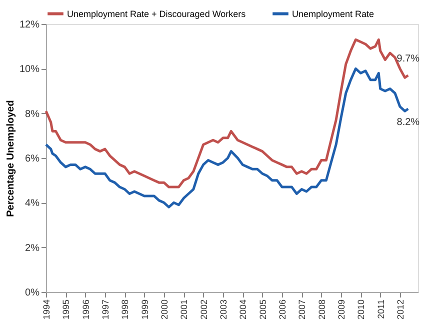 The width and height of the screenshot is (425, 324). I want to click on y-tick-label: 2%, so click(32, 248).